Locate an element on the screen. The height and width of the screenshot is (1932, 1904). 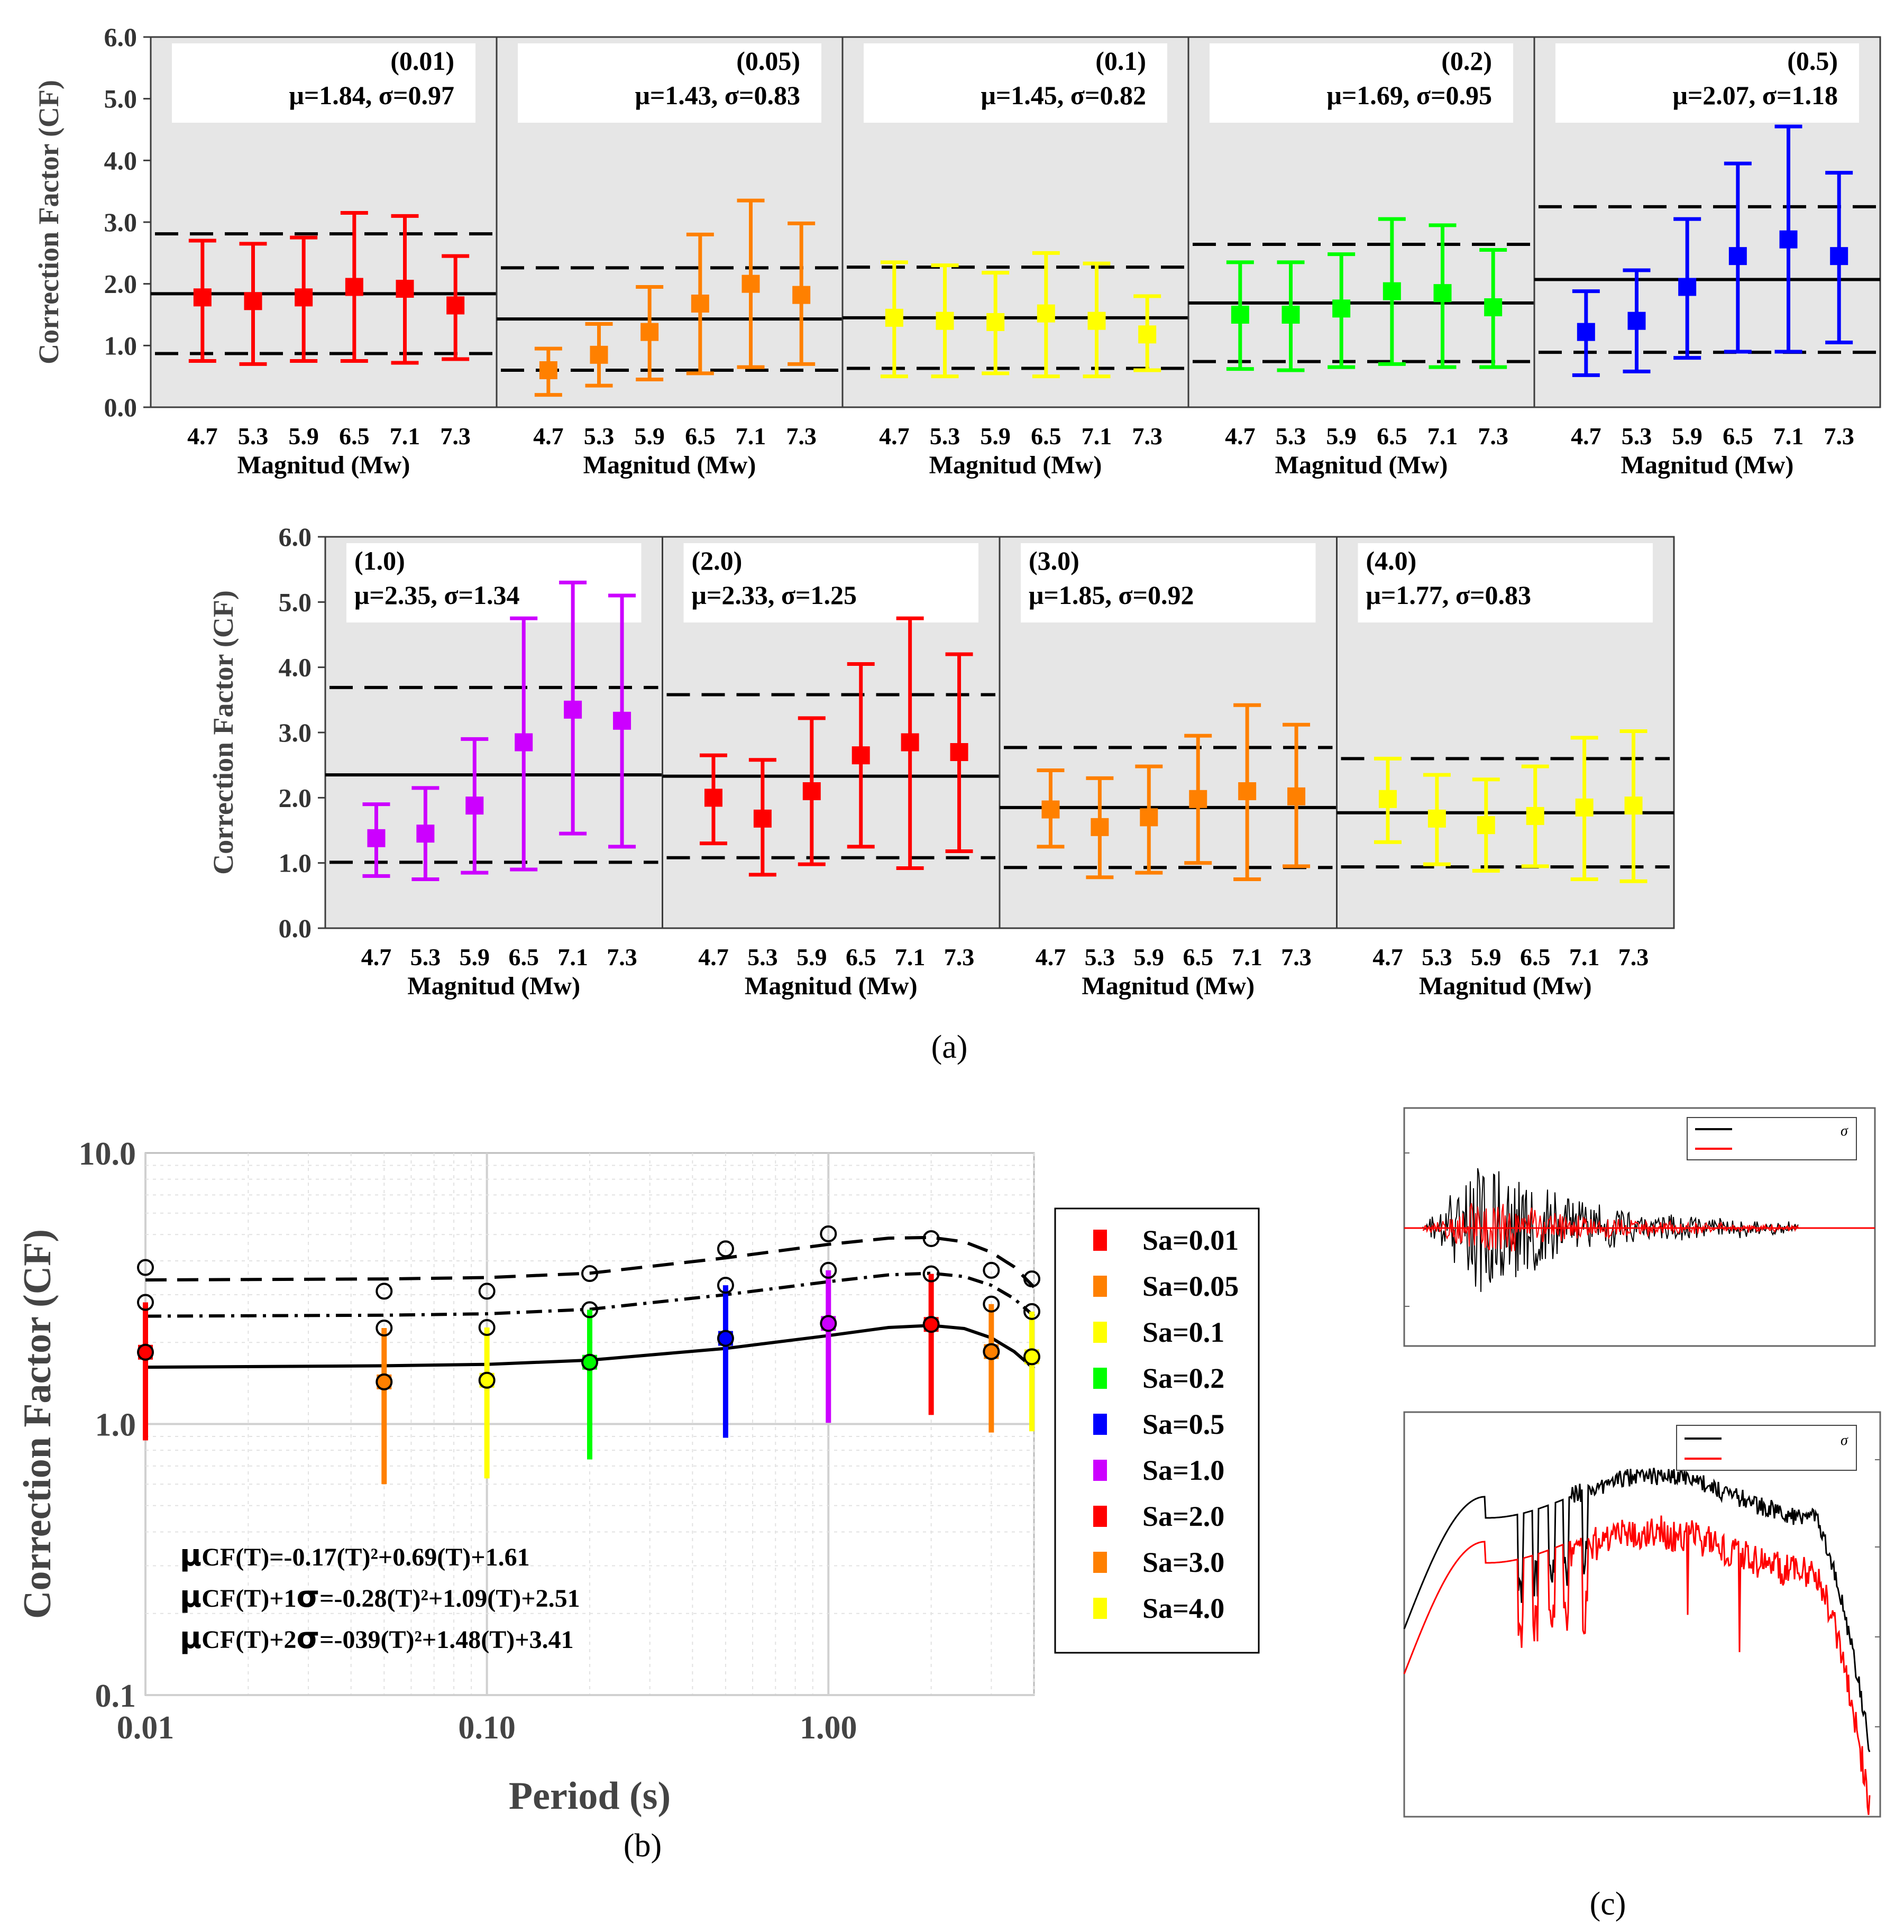
label-b: (b) is located at coordinates (643, 1846).